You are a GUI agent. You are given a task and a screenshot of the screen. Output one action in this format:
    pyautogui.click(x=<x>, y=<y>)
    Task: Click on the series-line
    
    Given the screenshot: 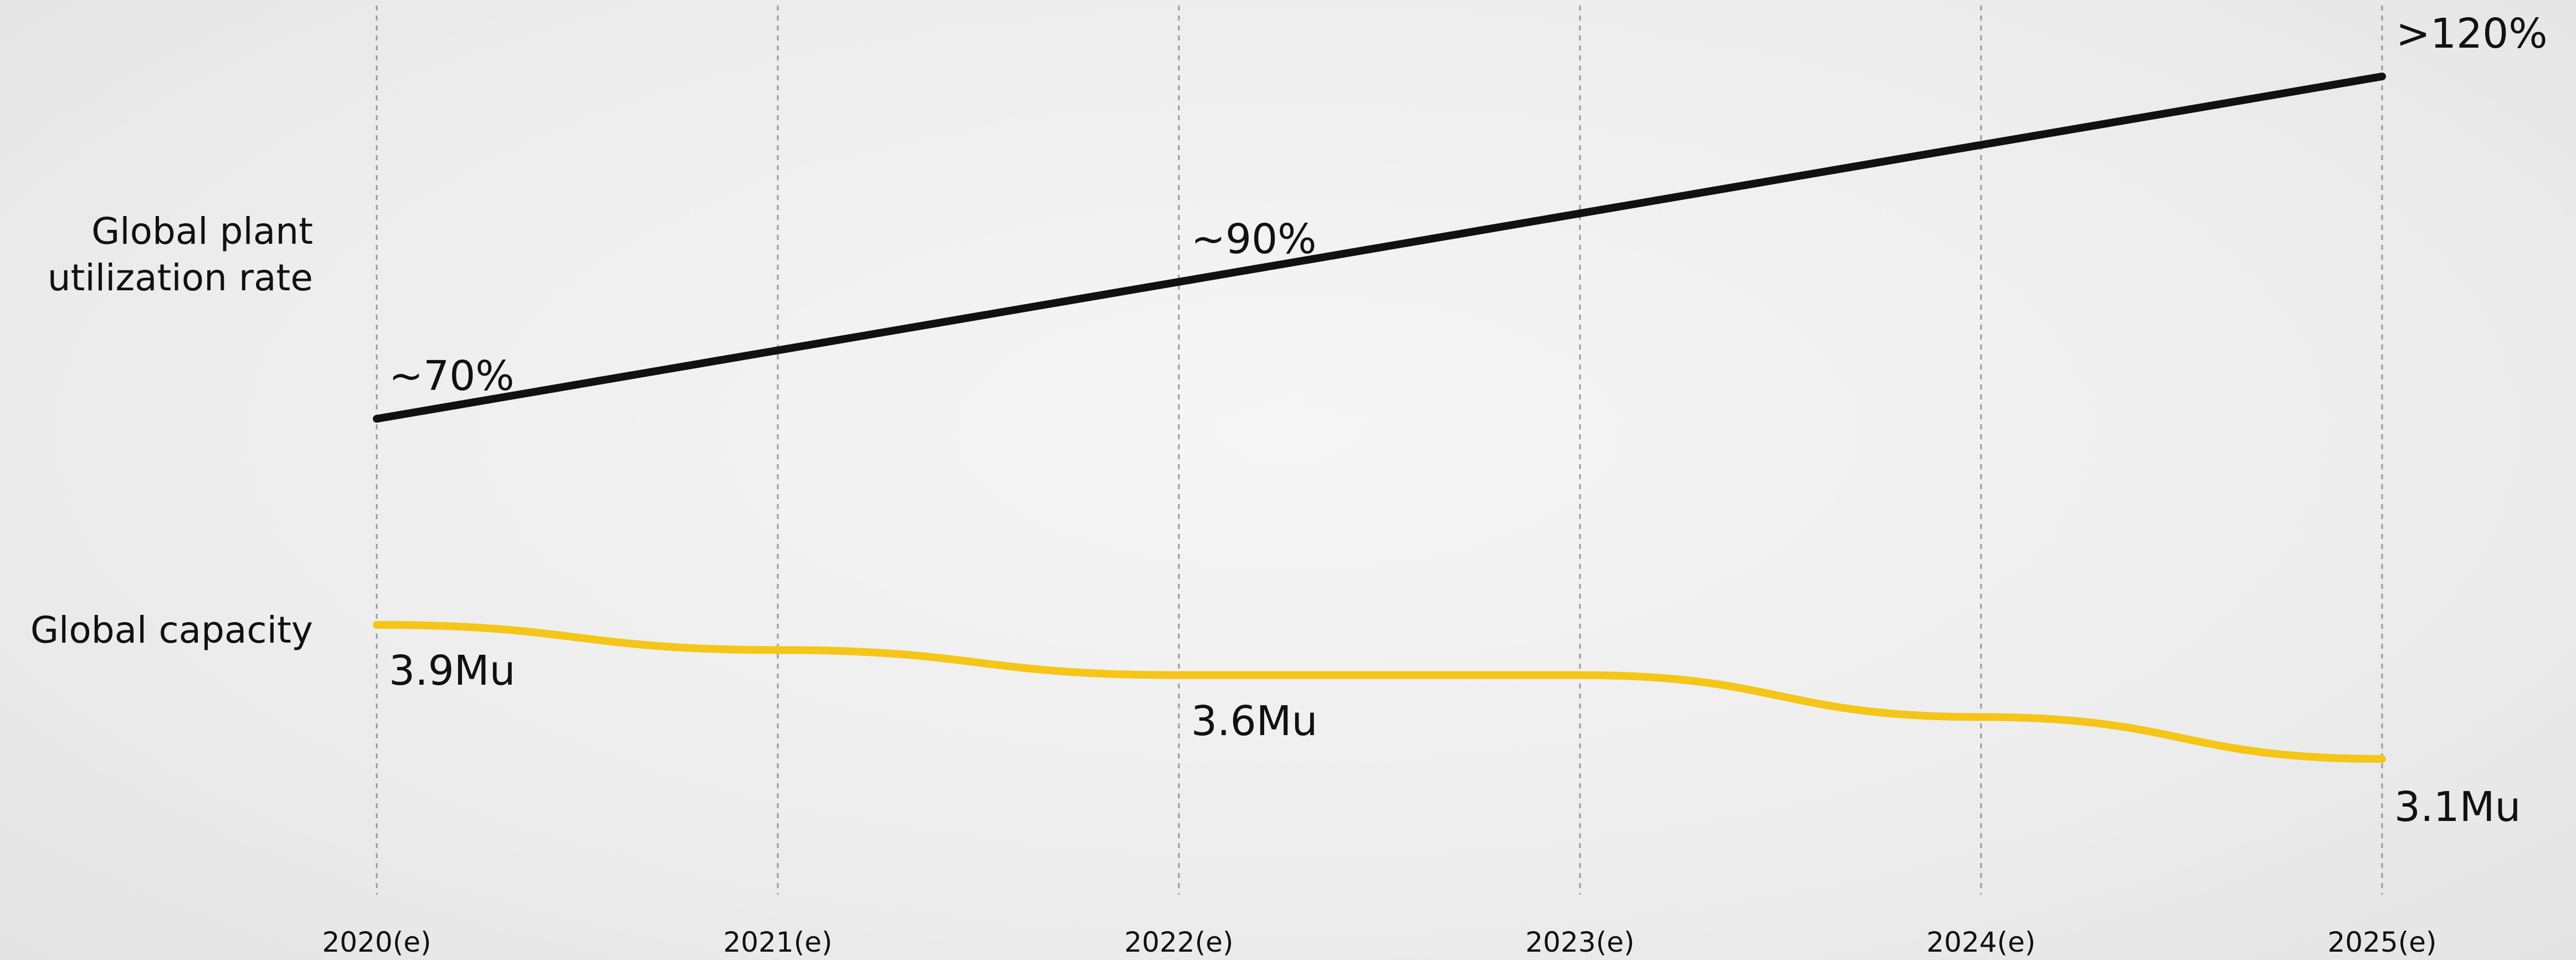 What is the action you would take?
    pyautogui.click(x=1379, y=692)
    